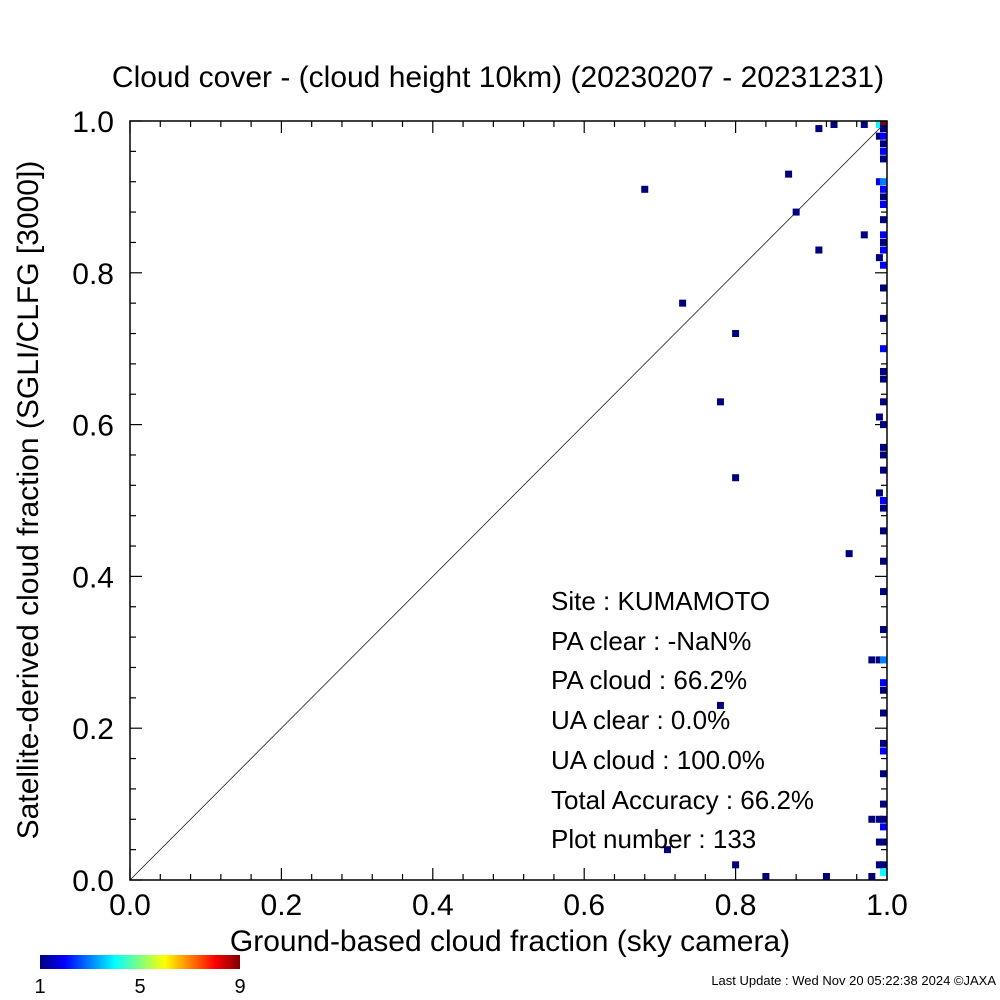 The image size is (1000, 1000). I want to click on y-tick-label: 0.0, so click(93, 881).